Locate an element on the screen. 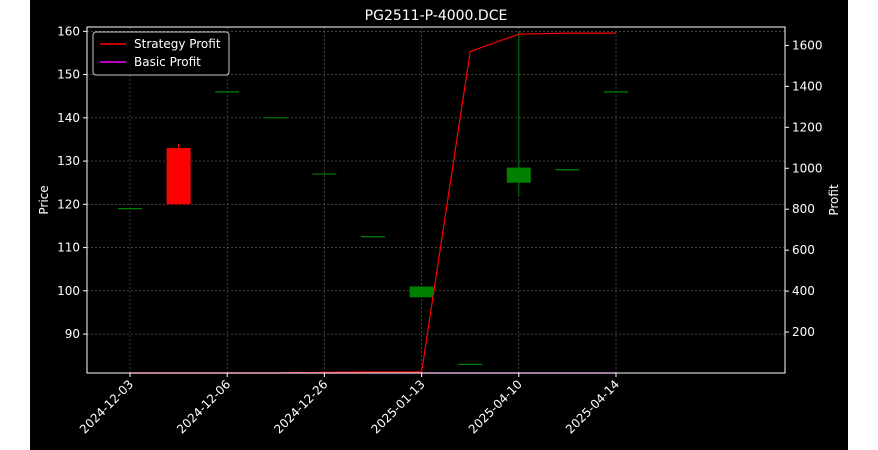 This screenshot has height=450, width=878. legend: Strategy Profit Basic Profit is located at coordinates (161, 53).